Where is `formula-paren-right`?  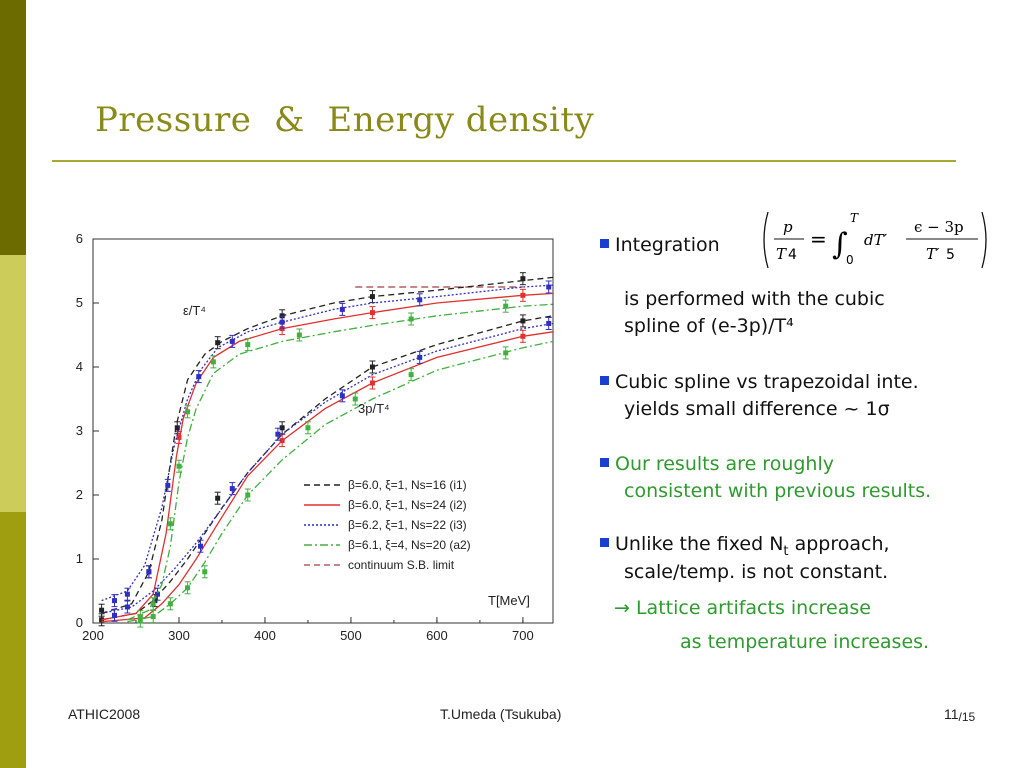
formula-paren-right is located at coordinates (984, 240).